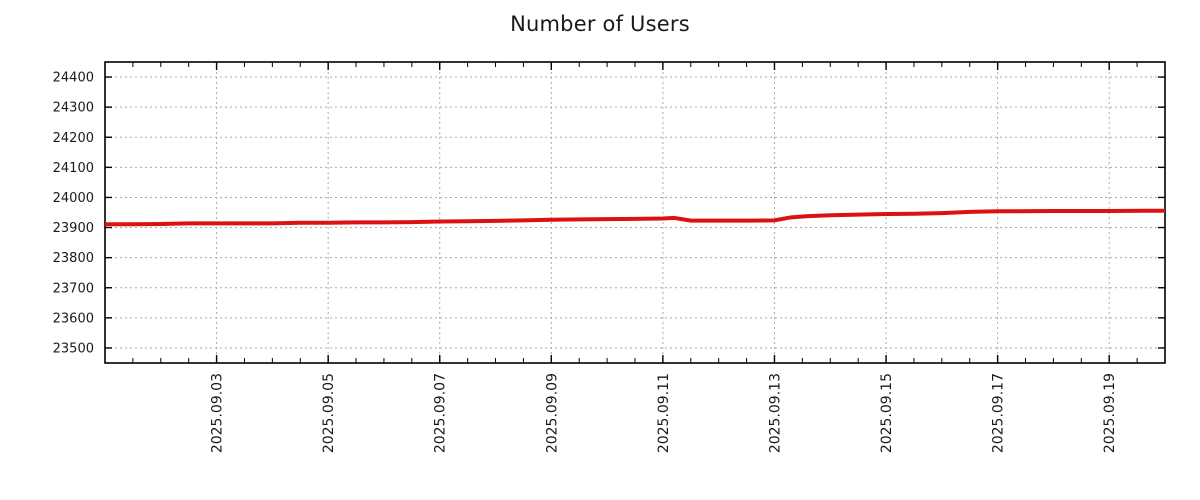 The image size is (1200, 500). Describe the element at coordinates (441, 413) in the screenshot. I see `x-tick-label: 2025.09.07` at that location.